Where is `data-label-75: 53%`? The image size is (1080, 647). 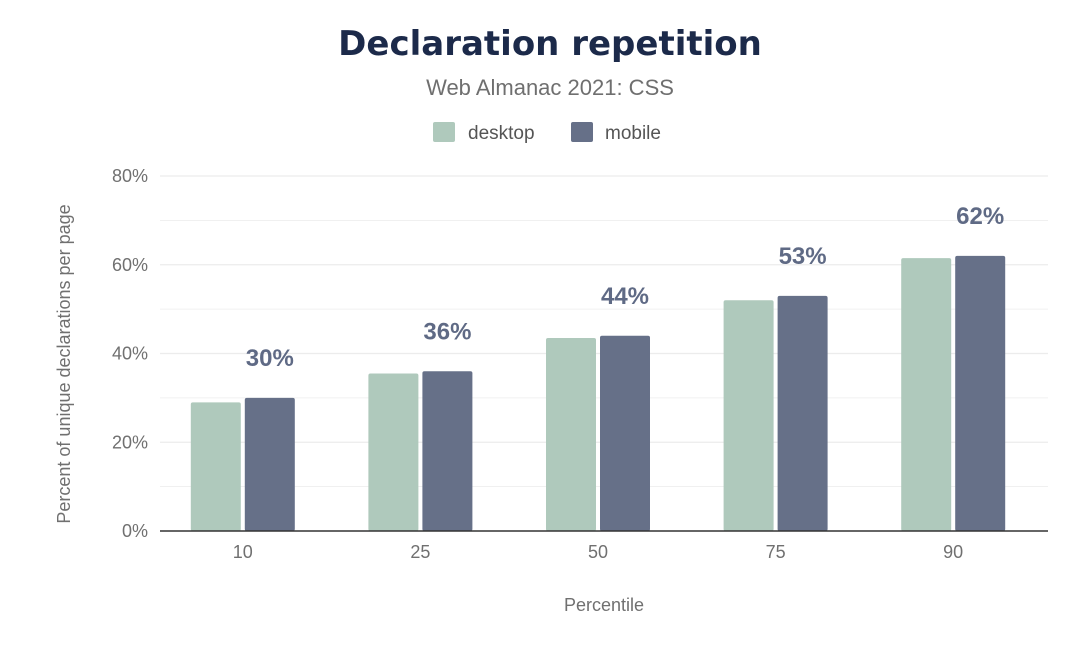
data-label-75: 53% is located at coordinates (803, 256).